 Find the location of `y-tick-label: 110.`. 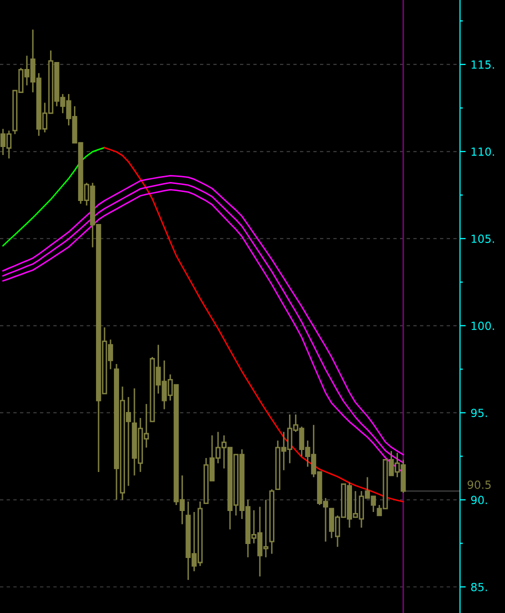

y-tick-label: 110. is located at coordinates (483, 151).